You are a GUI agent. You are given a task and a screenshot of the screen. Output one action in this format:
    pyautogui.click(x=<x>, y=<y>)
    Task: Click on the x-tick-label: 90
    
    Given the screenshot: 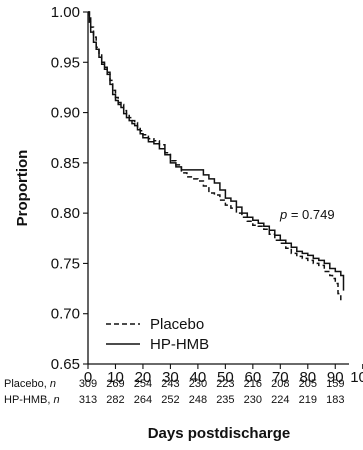 What is the action you would take?
    pyautogui.click(x=335, y=377)
    